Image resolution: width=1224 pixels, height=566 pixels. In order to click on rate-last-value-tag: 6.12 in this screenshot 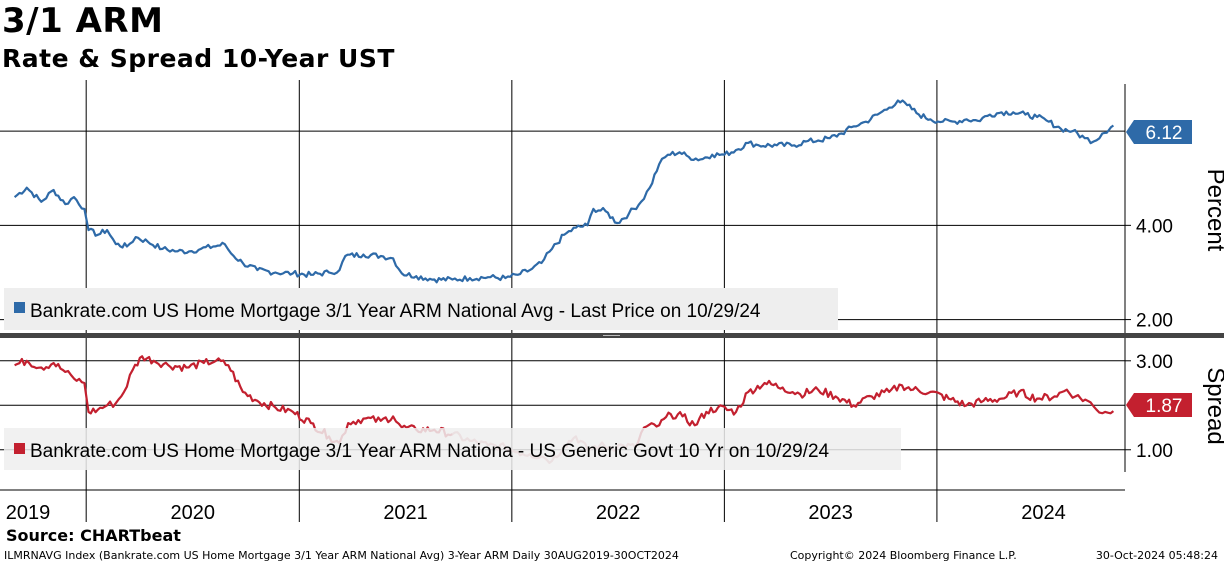, I will do `click(1159, 132)`.